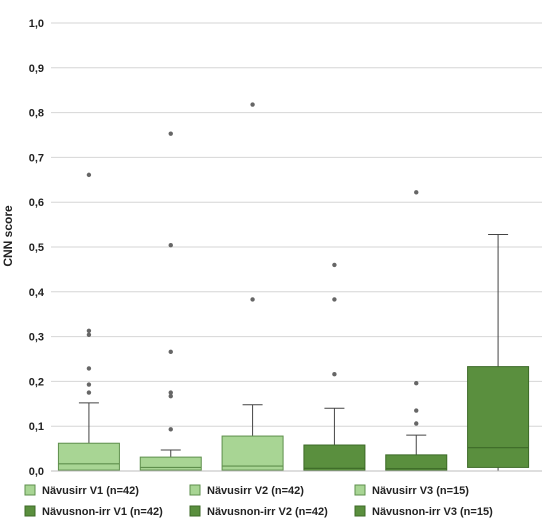 Image resolution: width=557 pixels, height=528 pixels. Describe the element at coordinates (36, 382) in the screenshot. I see `y-tick-label: 0,2` at that location.